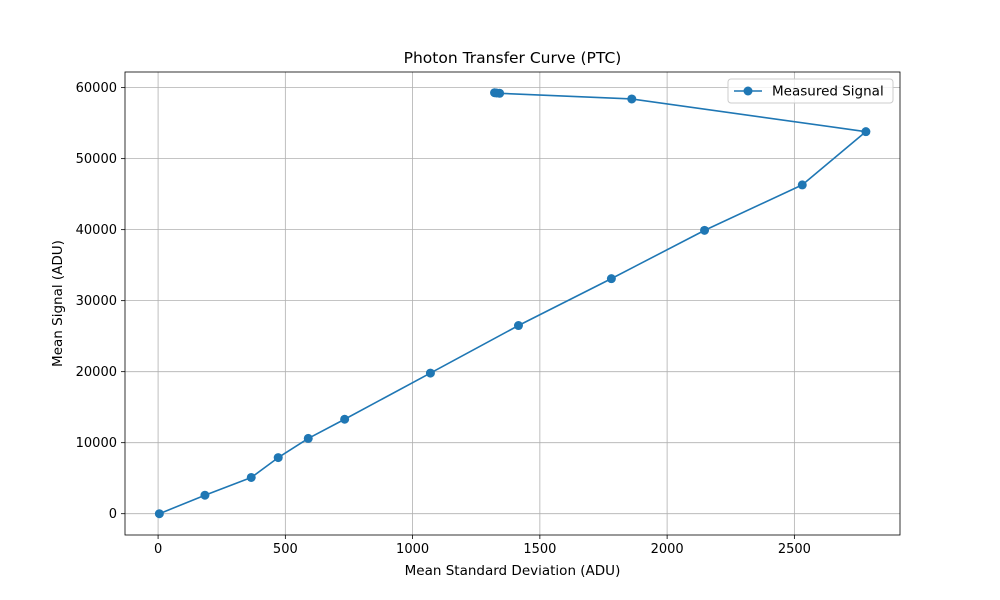  I want to click on x-tick-label: 2000, so click(667, 549).